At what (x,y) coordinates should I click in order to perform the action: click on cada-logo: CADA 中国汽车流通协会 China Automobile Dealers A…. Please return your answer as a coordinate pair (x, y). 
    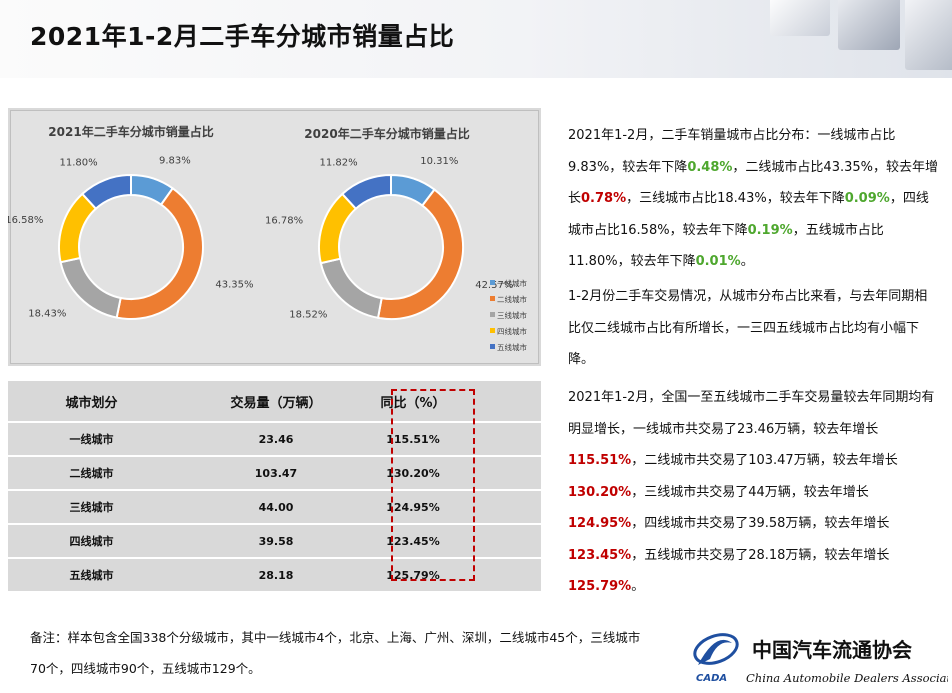
    Looking at the image, I should click on (820, 657).